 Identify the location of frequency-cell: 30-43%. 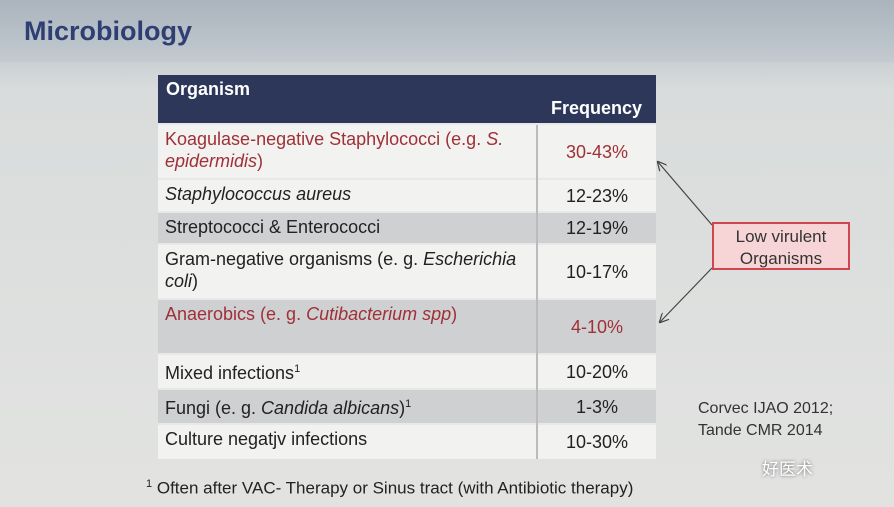
(596, 151).